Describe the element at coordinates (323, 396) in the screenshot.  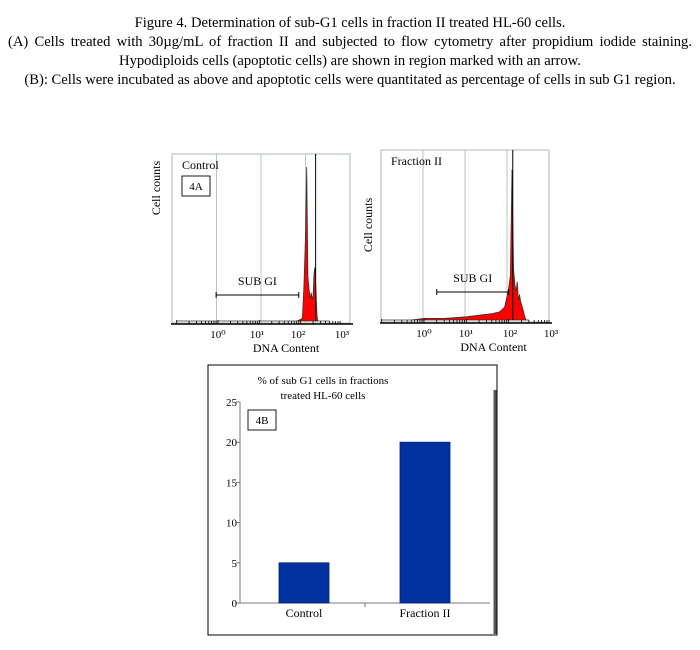
I see `chart-title-line-2: treated HL-60 cells` at that location.